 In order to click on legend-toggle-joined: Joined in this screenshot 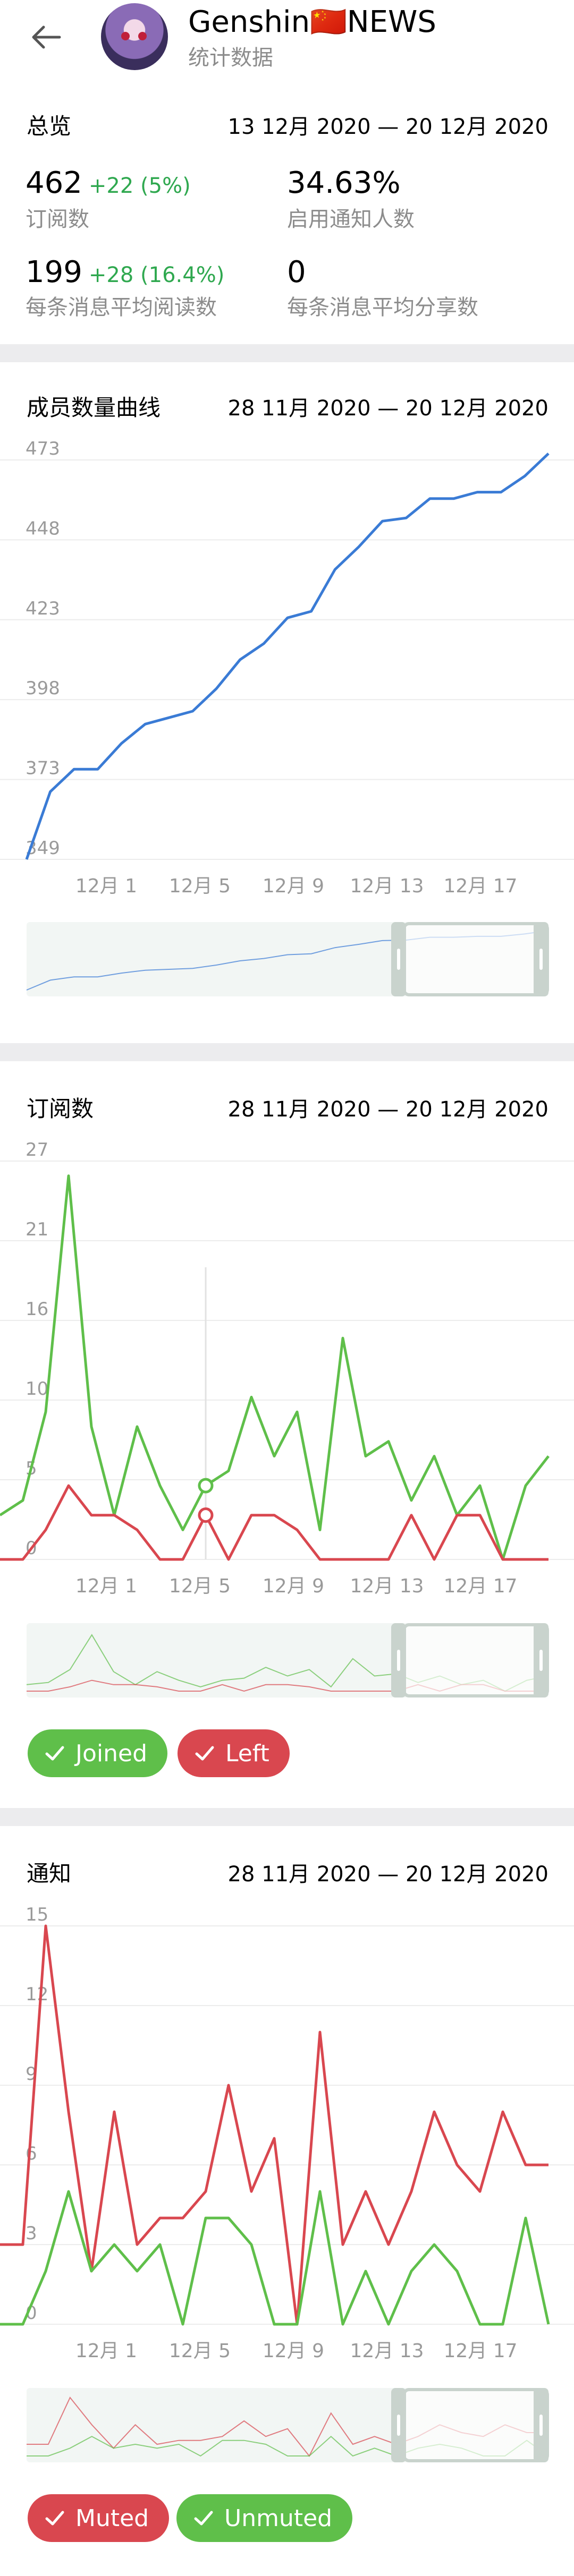, I will do `click(98, 1753)`.